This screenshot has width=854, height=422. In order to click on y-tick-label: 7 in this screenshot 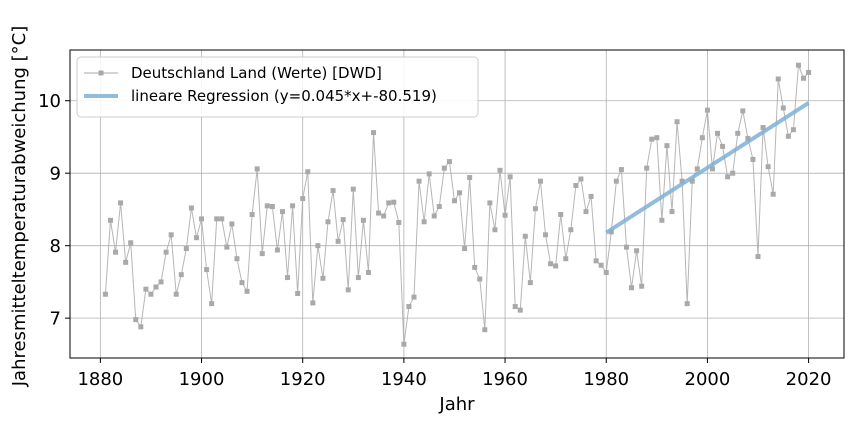, I will do `click(55, 319)`.